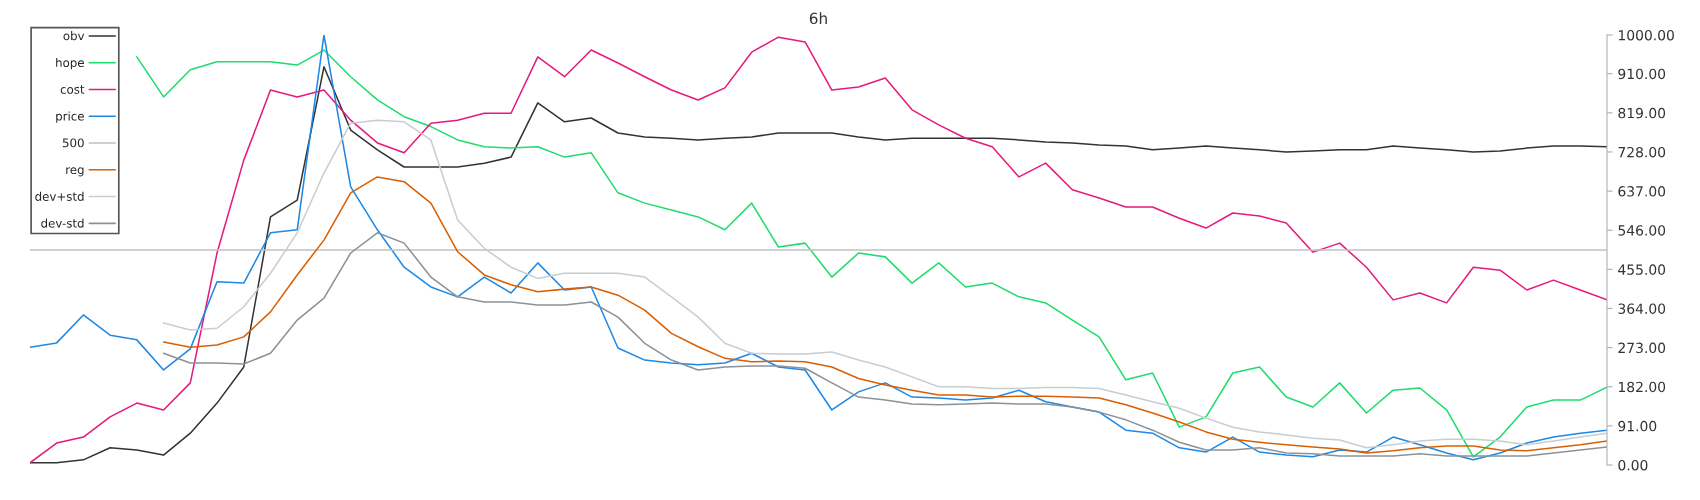  What do you see at coordinates (1642, 74) in the screenshot?
I see `y-tick-label: 910.00` at bounding box center [1642, 74].